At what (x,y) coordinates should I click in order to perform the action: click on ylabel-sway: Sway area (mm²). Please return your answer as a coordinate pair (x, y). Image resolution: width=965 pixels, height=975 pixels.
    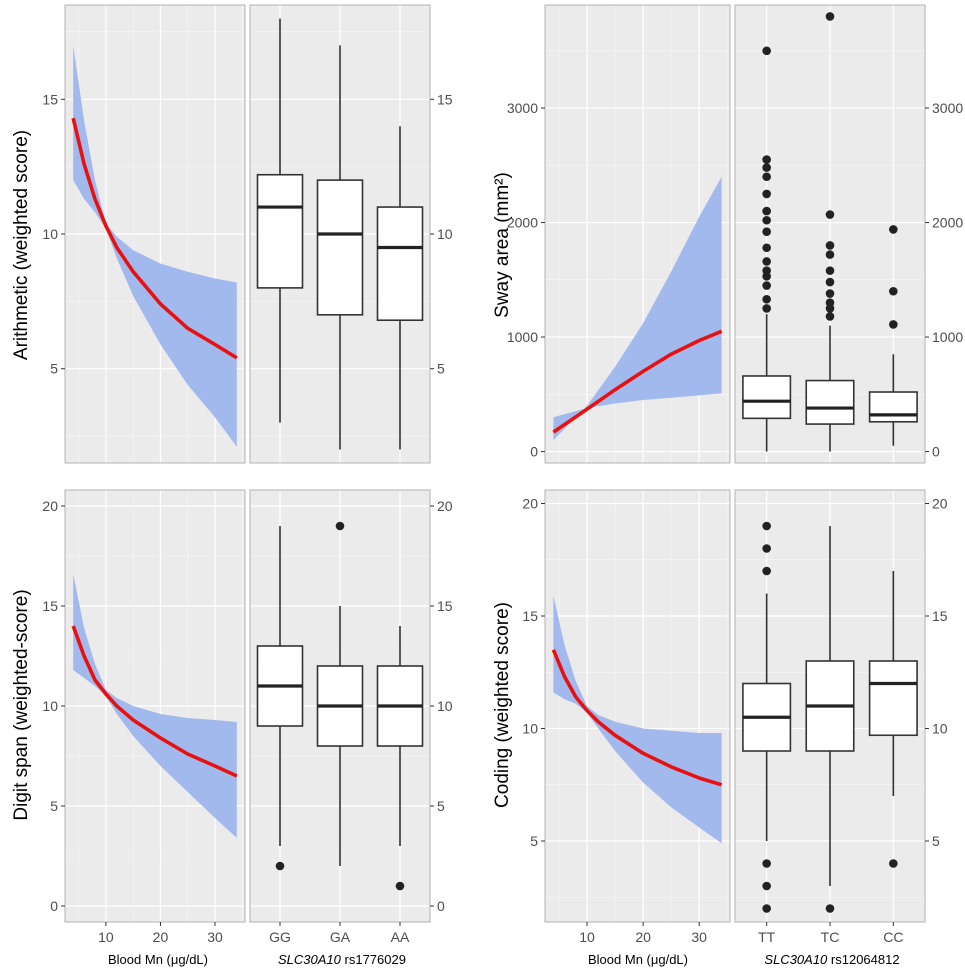
    Looking at the image, I should click on (502, 245).